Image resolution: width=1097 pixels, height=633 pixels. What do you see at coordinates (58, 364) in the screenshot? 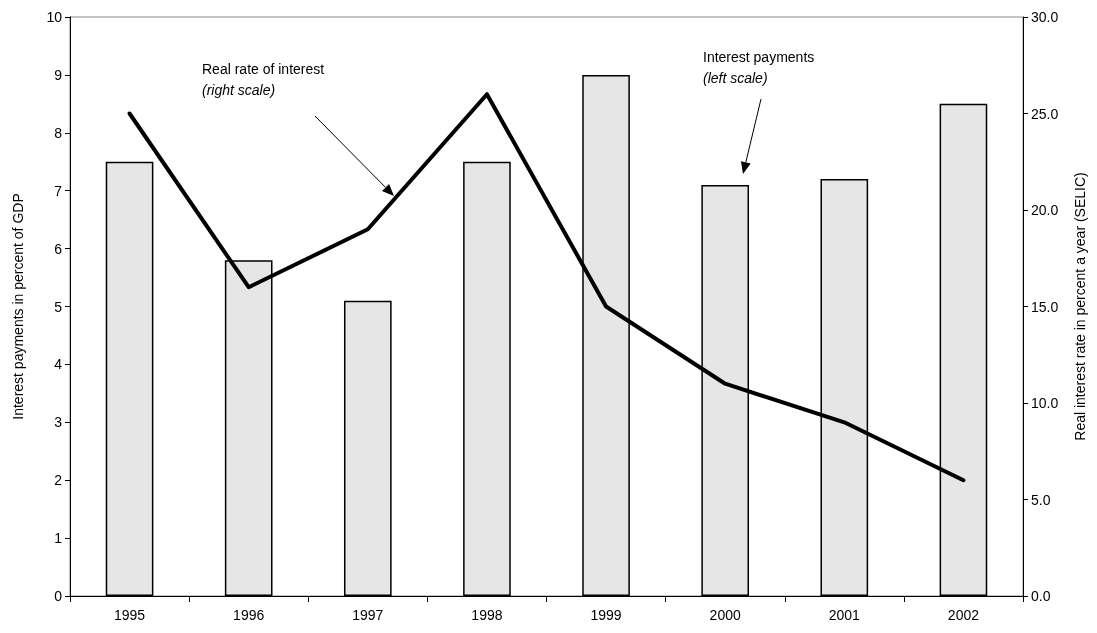
I see `y-tick-label: 4` at bounding box center [58, 364].